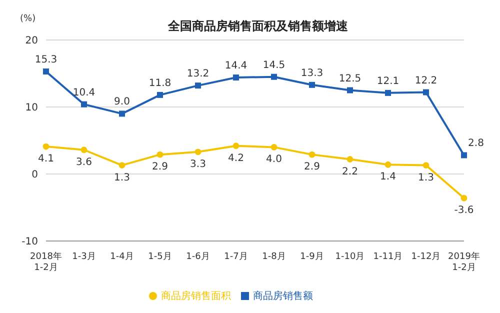  I want to click on x-tick-label: 1-8月, so click(274, 257).